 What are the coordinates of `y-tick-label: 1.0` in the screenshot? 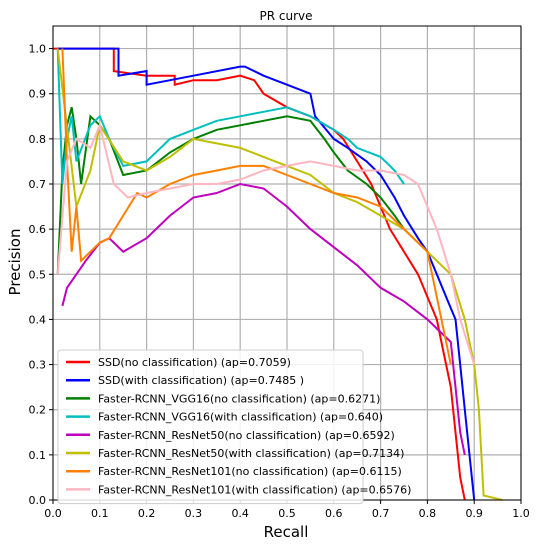 It's located at (38, 49).